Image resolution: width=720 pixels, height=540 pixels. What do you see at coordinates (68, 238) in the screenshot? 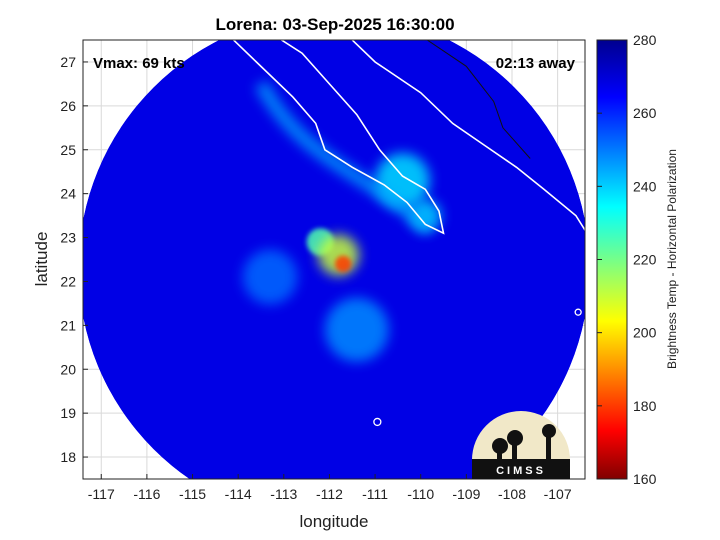
I see `y-tick-label: 23` at bounding box center [68, 238].